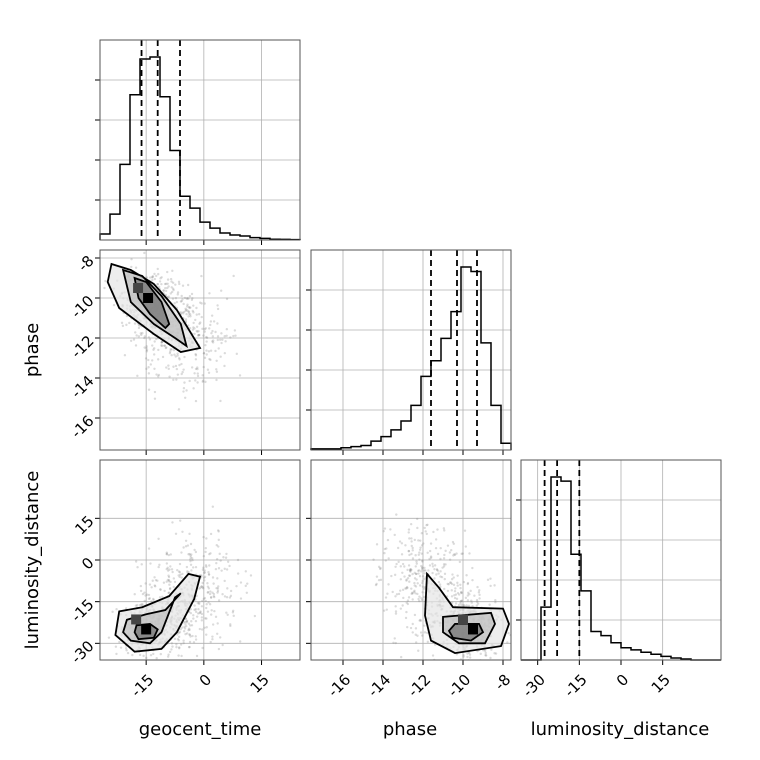  What do you see at coordinates (200, 560) in the screenshot?
I see `panel-frame` at bounding box center [200, 560].